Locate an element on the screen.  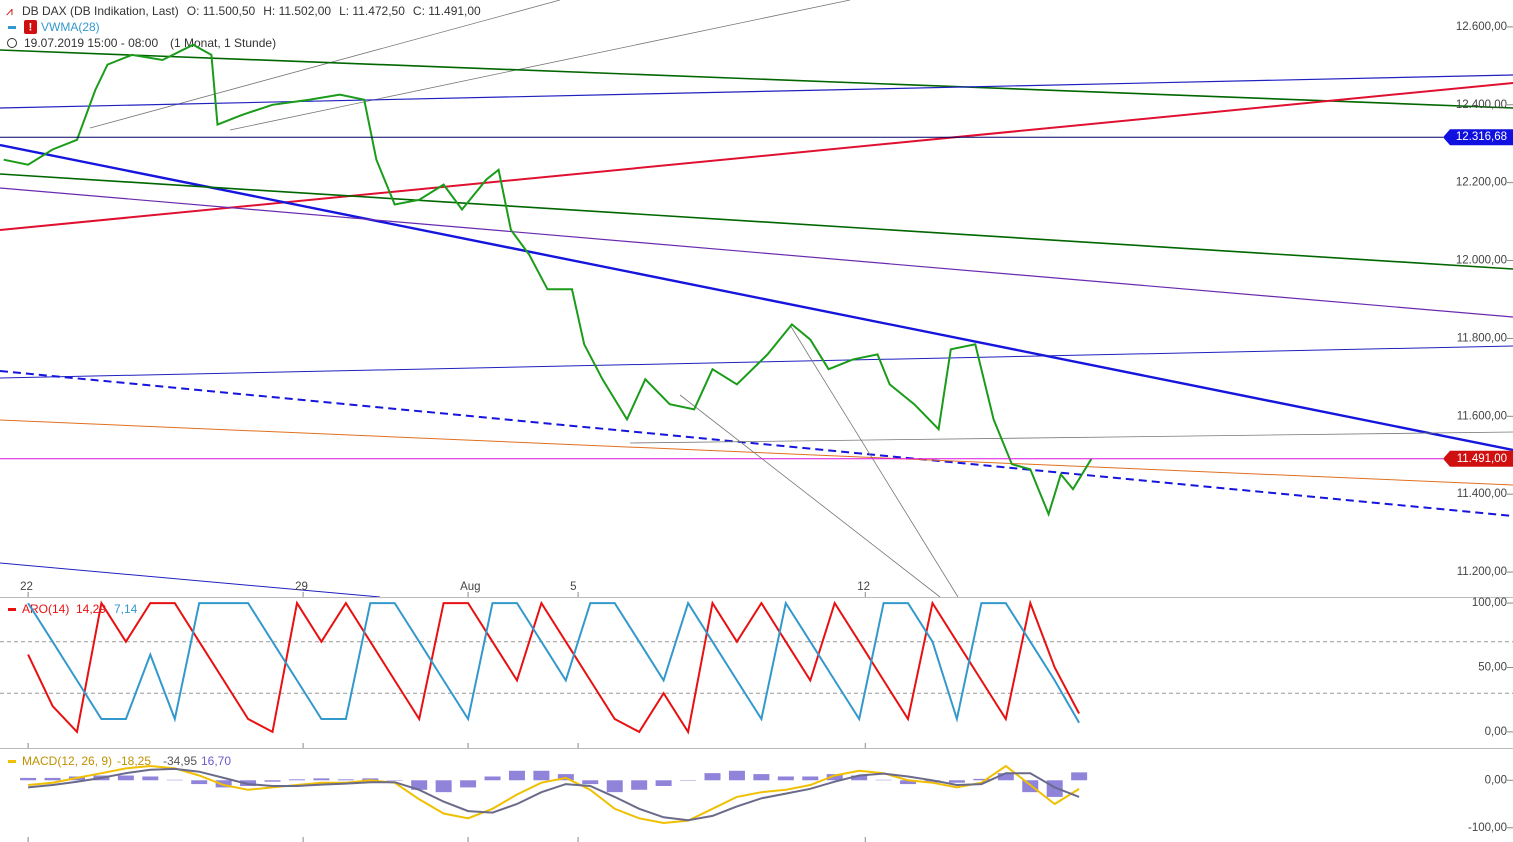
x-tick-label: 22 is located at coordinates (26, 587).